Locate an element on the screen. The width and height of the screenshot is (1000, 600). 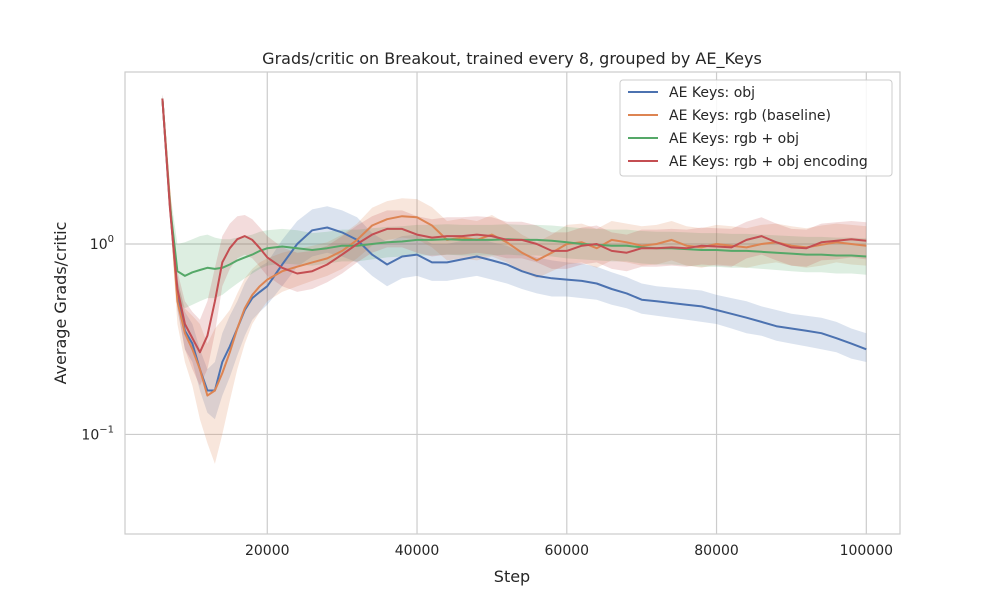
legend-box is located at coordinates (756, 128).